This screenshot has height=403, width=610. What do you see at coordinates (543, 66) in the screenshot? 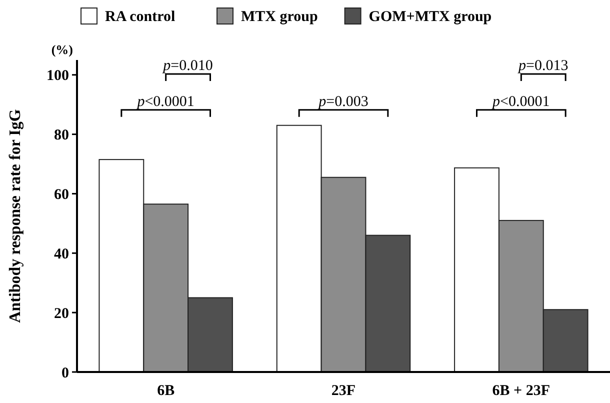
I see `annotation: p=0.013` at bounding box center [543, 66].